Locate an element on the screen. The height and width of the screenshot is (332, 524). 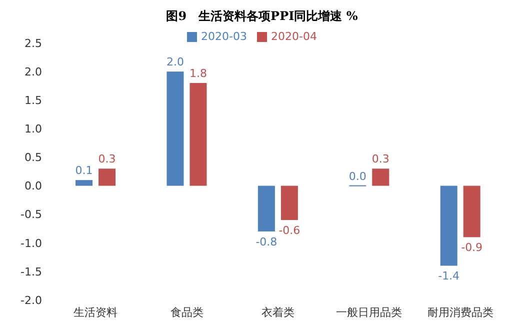
legend-label: 2020-03 is located at coordinates (224, 36).